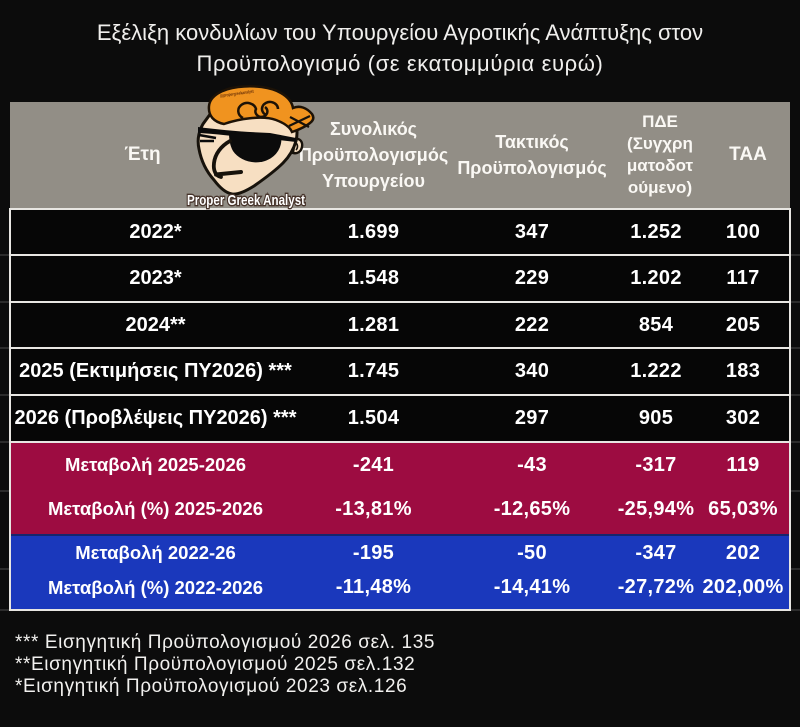 The width and height of the screenshot is (800, 727). What do you see at coordinates (246, 200) in the screenshot?
I see `svg-text: Proper Greek Analyst` at bounding box center [246, 200].